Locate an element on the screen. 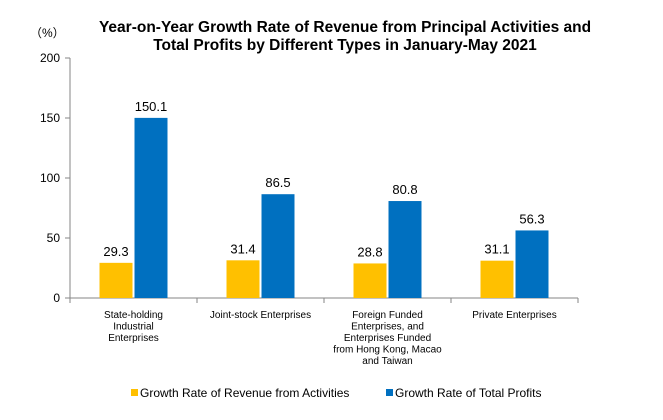 This screenshot has width=663, height=420. category-label: Industrial is located at coordinates (133, 327).